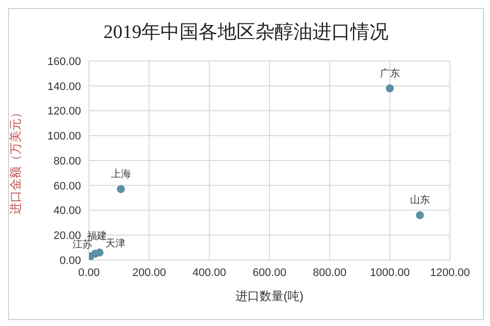 The height and width of the screenshot is (326, 490). What do you see at coordinates (67, 161) in the screenshot?
I see `y-tick-label: 80.00` at bounding box center [67, 161].